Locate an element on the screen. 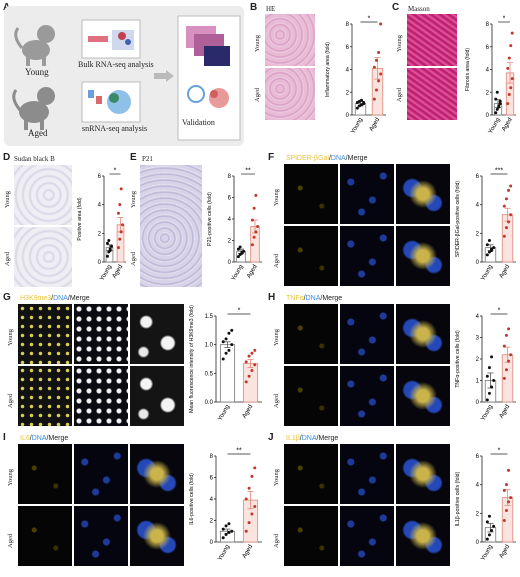 The image size is (520, 577). p21-image is located at coordinates (171, 226).